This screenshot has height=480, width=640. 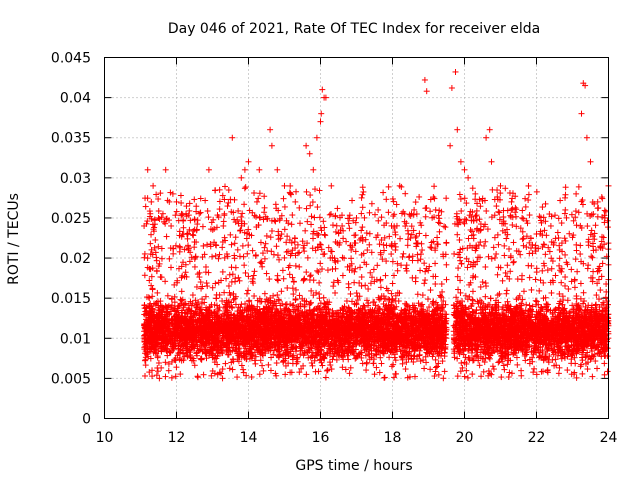 What do you see at coordinates (177, 438) in the screenshot?
I see `x-tick-label: 12` at bounding box center [177, 438].